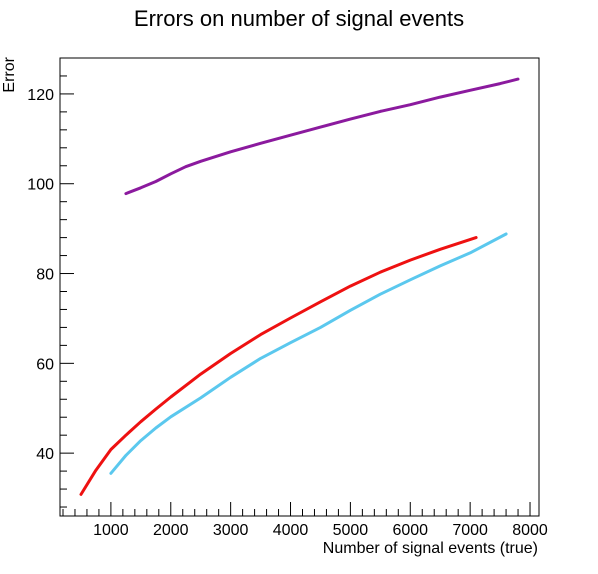  What do you see at coordinates (299, 18) in the screenshot?
I see `chart-title: Errors on number of signal events` at bounding box center [299, 18].